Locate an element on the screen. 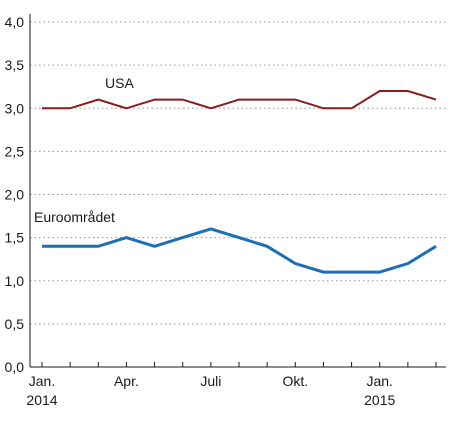 Image resolution: width=450 pixels, height=425 pixels. series-labels: USA Euroområdet is located at coordinates (84, 150).